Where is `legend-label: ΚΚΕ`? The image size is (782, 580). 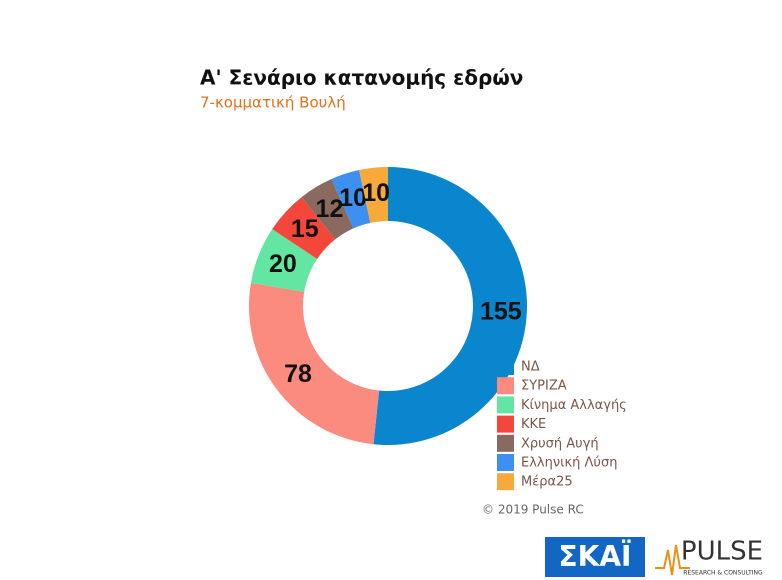
legend-label: ΚΚΕ is located at coordinates (533, 424).